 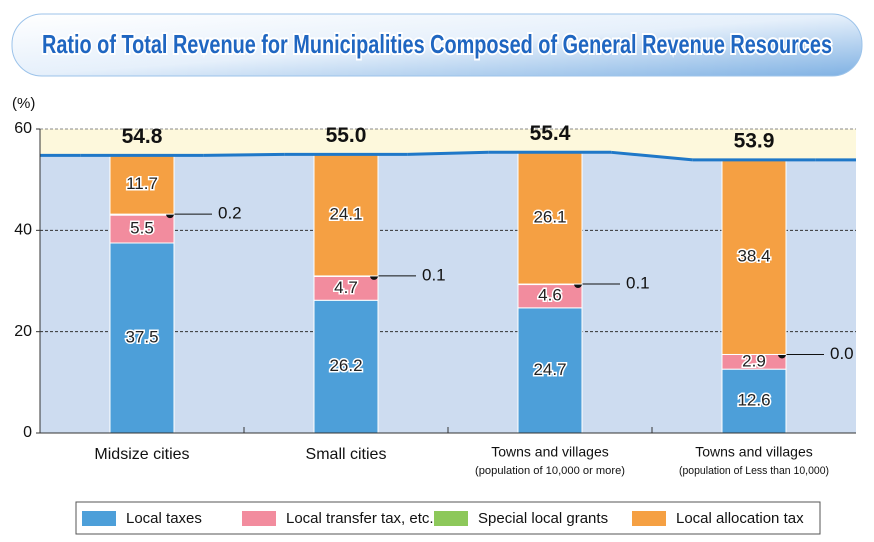 I want to click on x-tick-label: Midsize cities, so click(x=141, y=454).